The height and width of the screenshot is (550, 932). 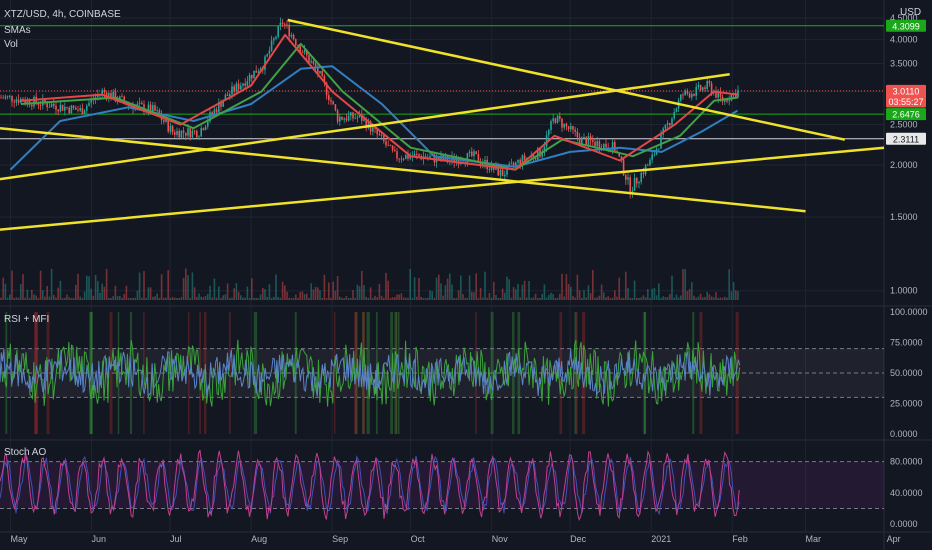 I want to click on price-tick-label: 4.5000, so click(x=904, y=18).